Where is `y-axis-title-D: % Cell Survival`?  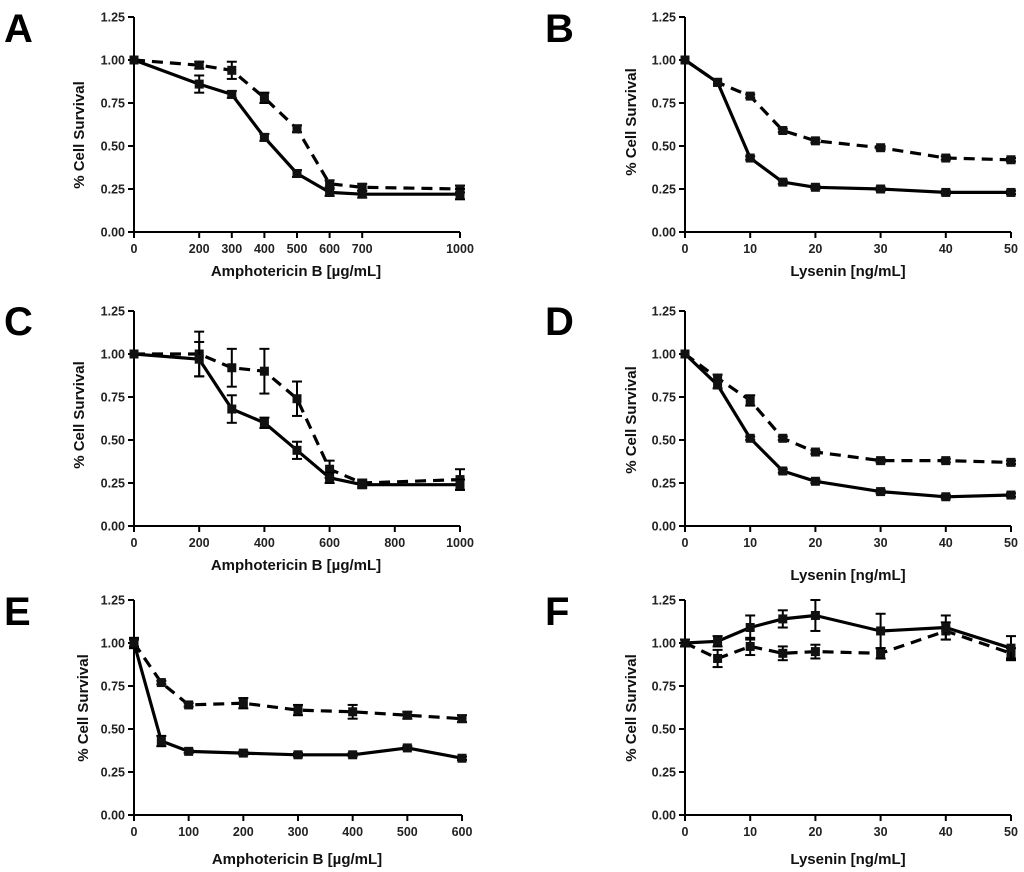
y-axis-title-D: % Cell Survival is located at coordinates (631, 420).